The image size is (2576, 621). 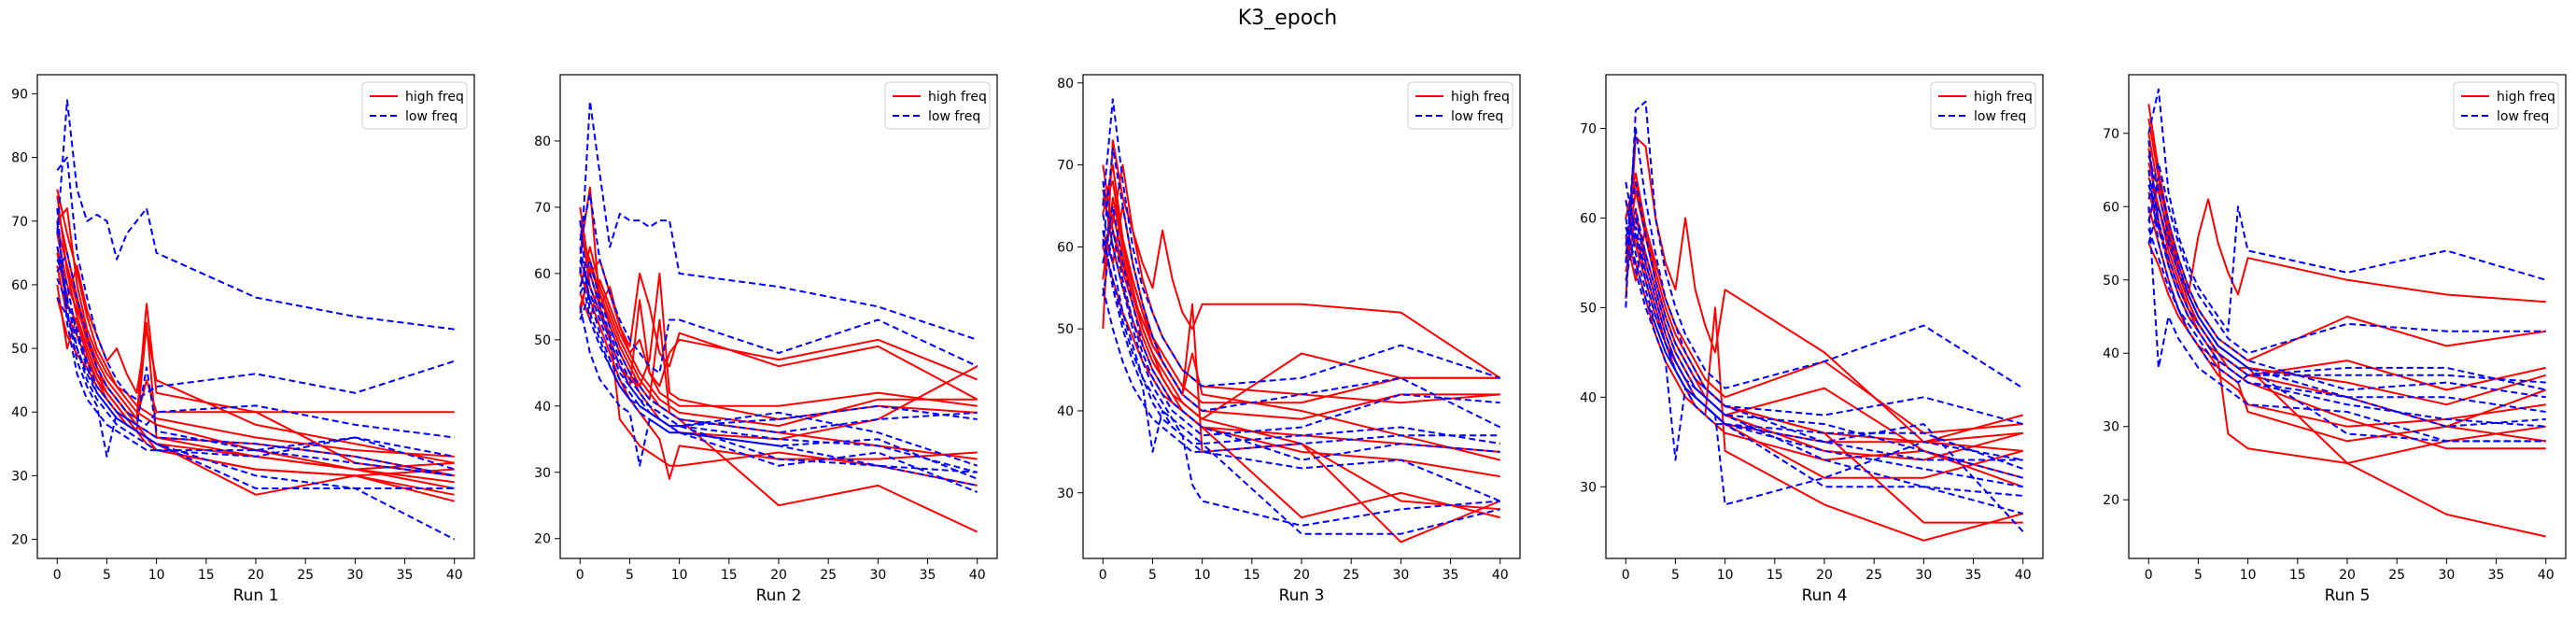 I want to click on series-group, so click(x=1825, y=321).